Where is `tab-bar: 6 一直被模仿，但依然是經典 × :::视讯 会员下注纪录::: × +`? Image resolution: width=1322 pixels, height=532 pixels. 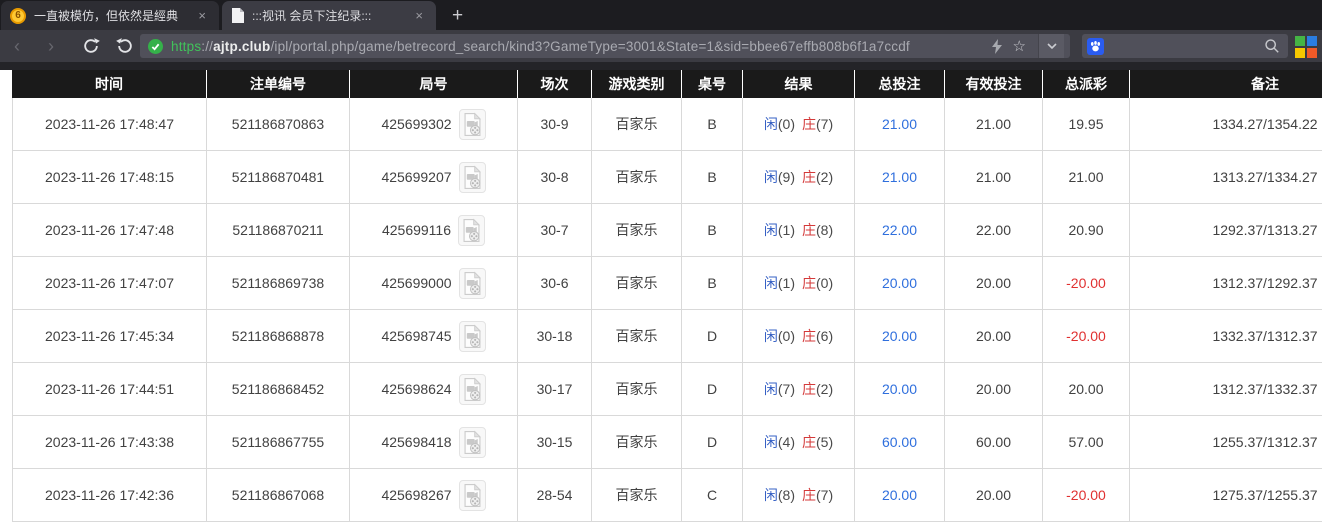
tab-bar: 6 一直被模仿，但依然是經典 × :::视讯 会员下注纪录::: × + is located at coordinates (661, 15).